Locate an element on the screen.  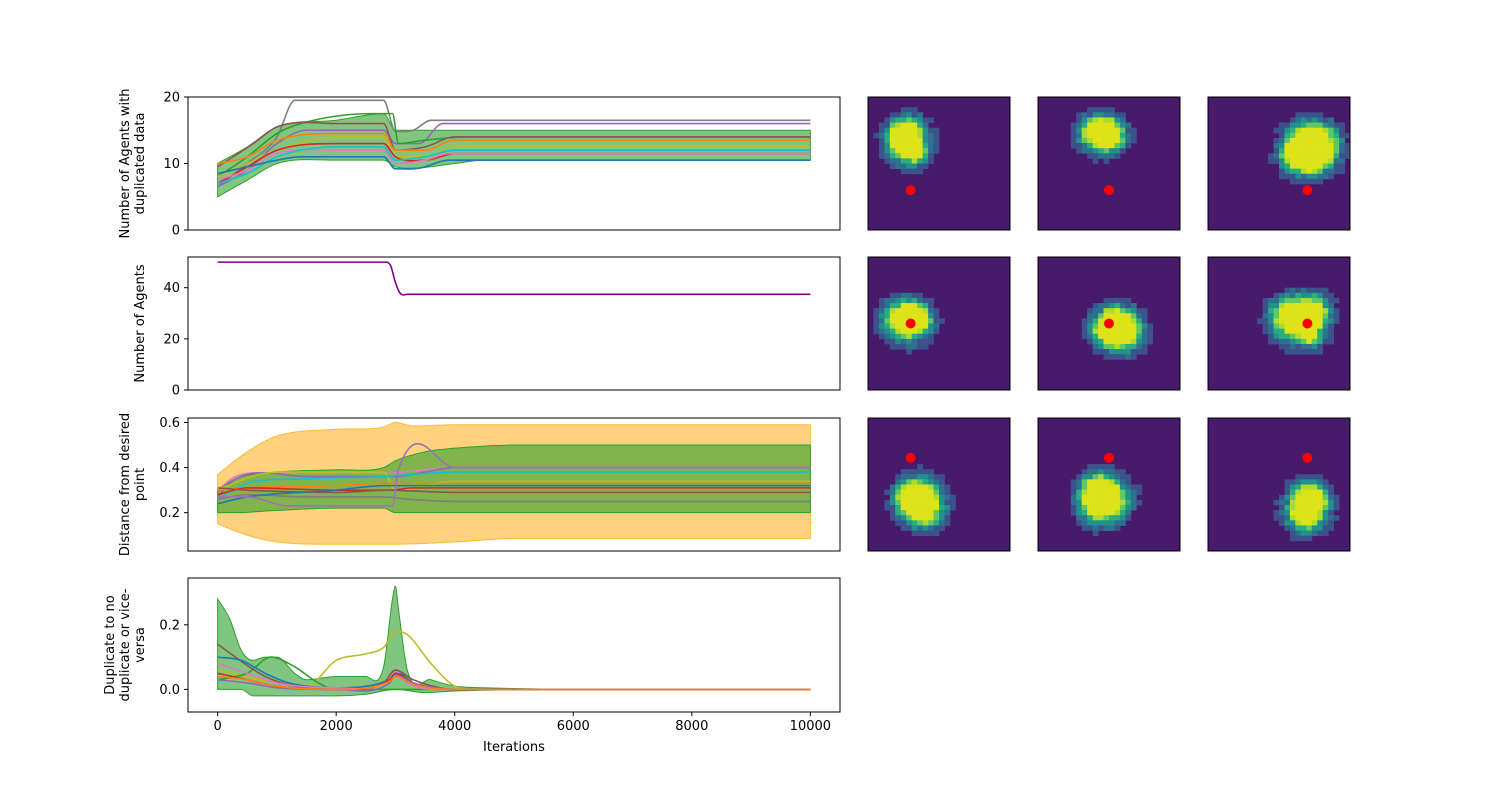
target-point-marker is located at coordinates (1307, 457).